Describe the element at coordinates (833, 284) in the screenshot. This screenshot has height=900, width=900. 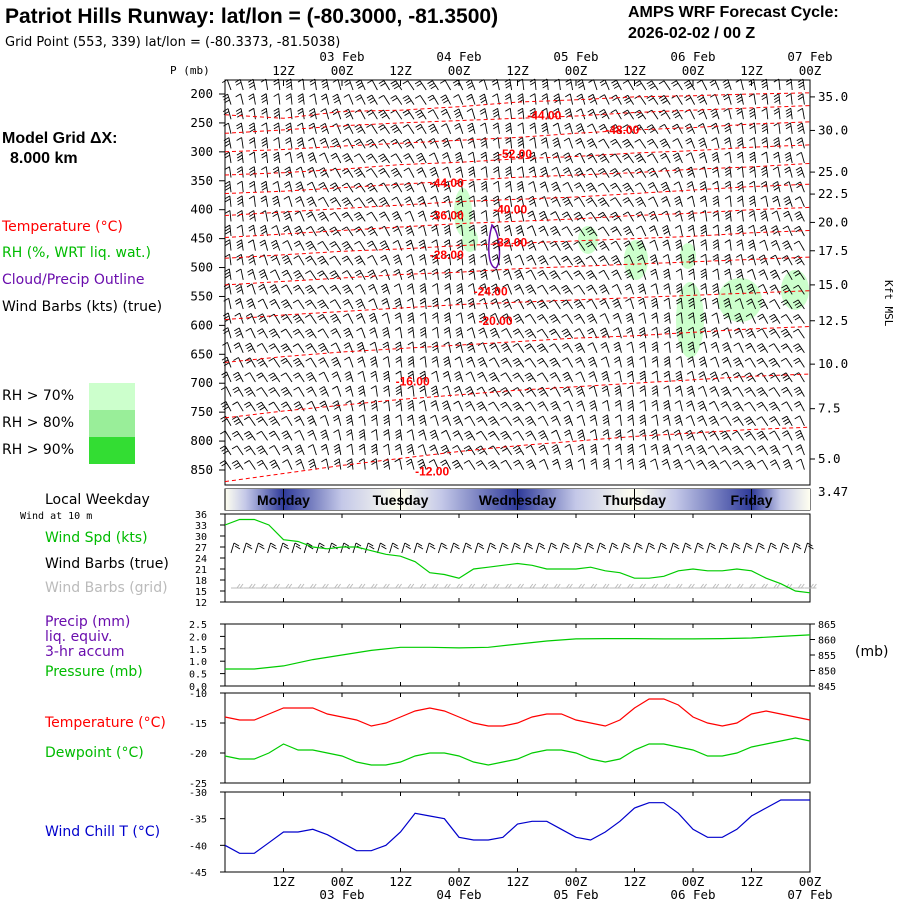
I see `height-tick-label: 15.0` at that location.